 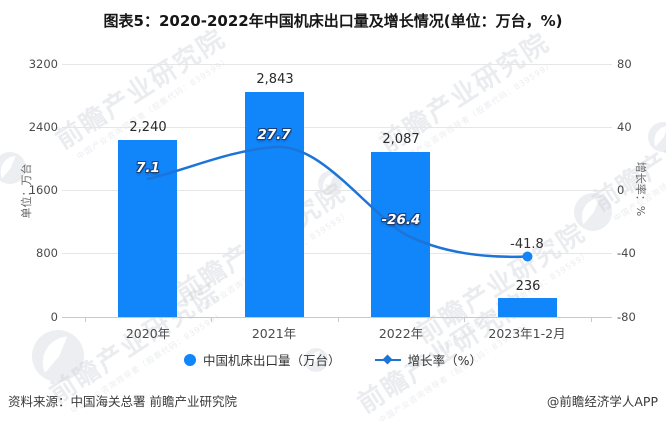 I want to click on growth-rate-endpoint-dot, so click(x=527, y=256).